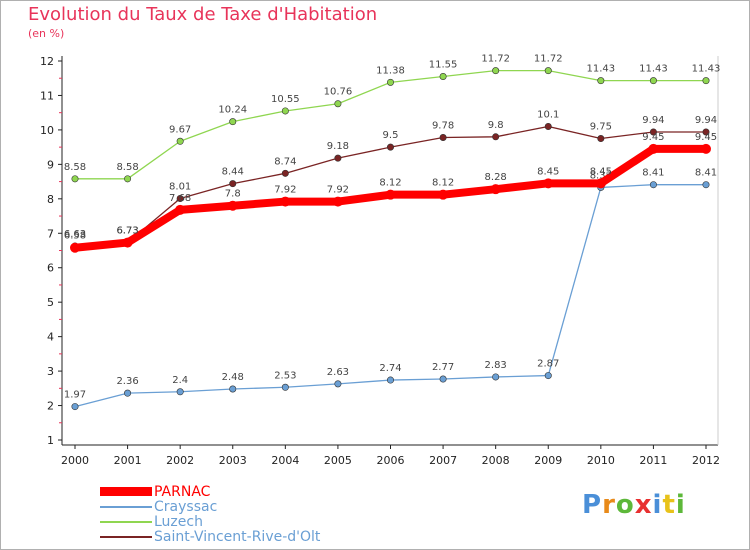 The image size is (750, 550). Describe the element at coordinates (391, 135) in the screenshot. I see `data-label: 9.5` at that location.